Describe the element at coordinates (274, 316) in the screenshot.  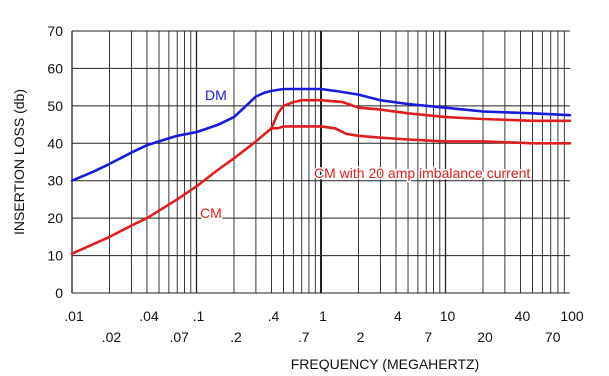
I see `x-tick-label: .4` at that location.